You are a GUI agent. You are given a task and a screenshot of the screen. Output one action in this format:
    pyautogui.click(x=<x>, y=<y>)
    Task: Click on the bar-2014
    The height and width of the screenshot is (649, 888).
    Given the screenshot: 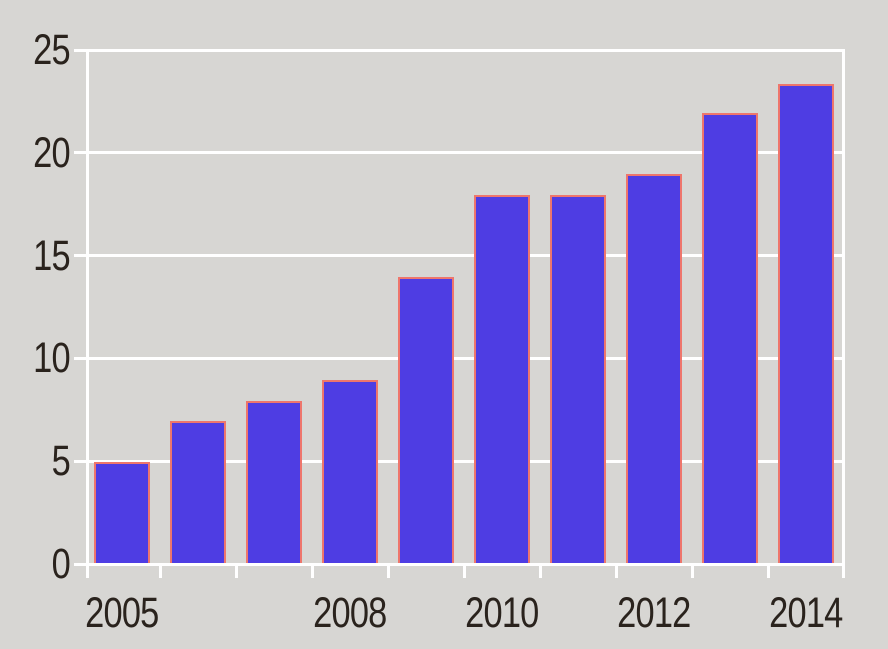 What is the action you would take?
    pyautogui.click(x=806, y=324)
    